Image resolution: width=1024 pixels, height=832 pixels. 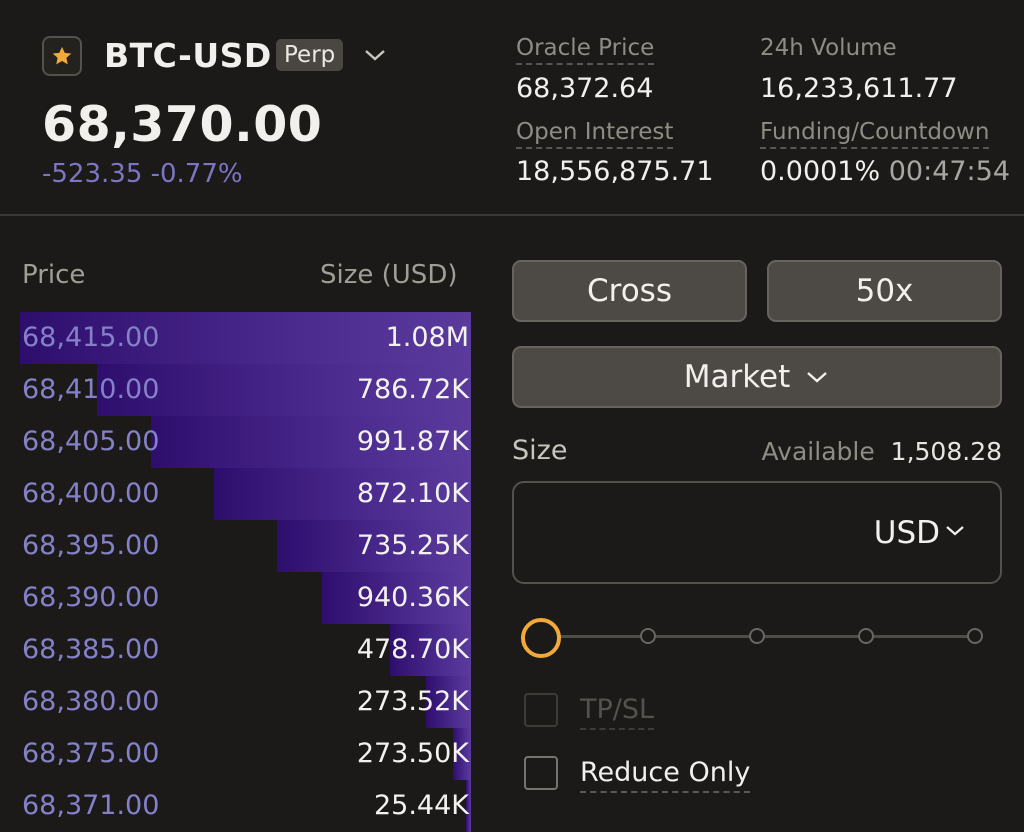 I want to click on orderbook-row: 68,375.00 273.50K, so click(x=245, y=754).